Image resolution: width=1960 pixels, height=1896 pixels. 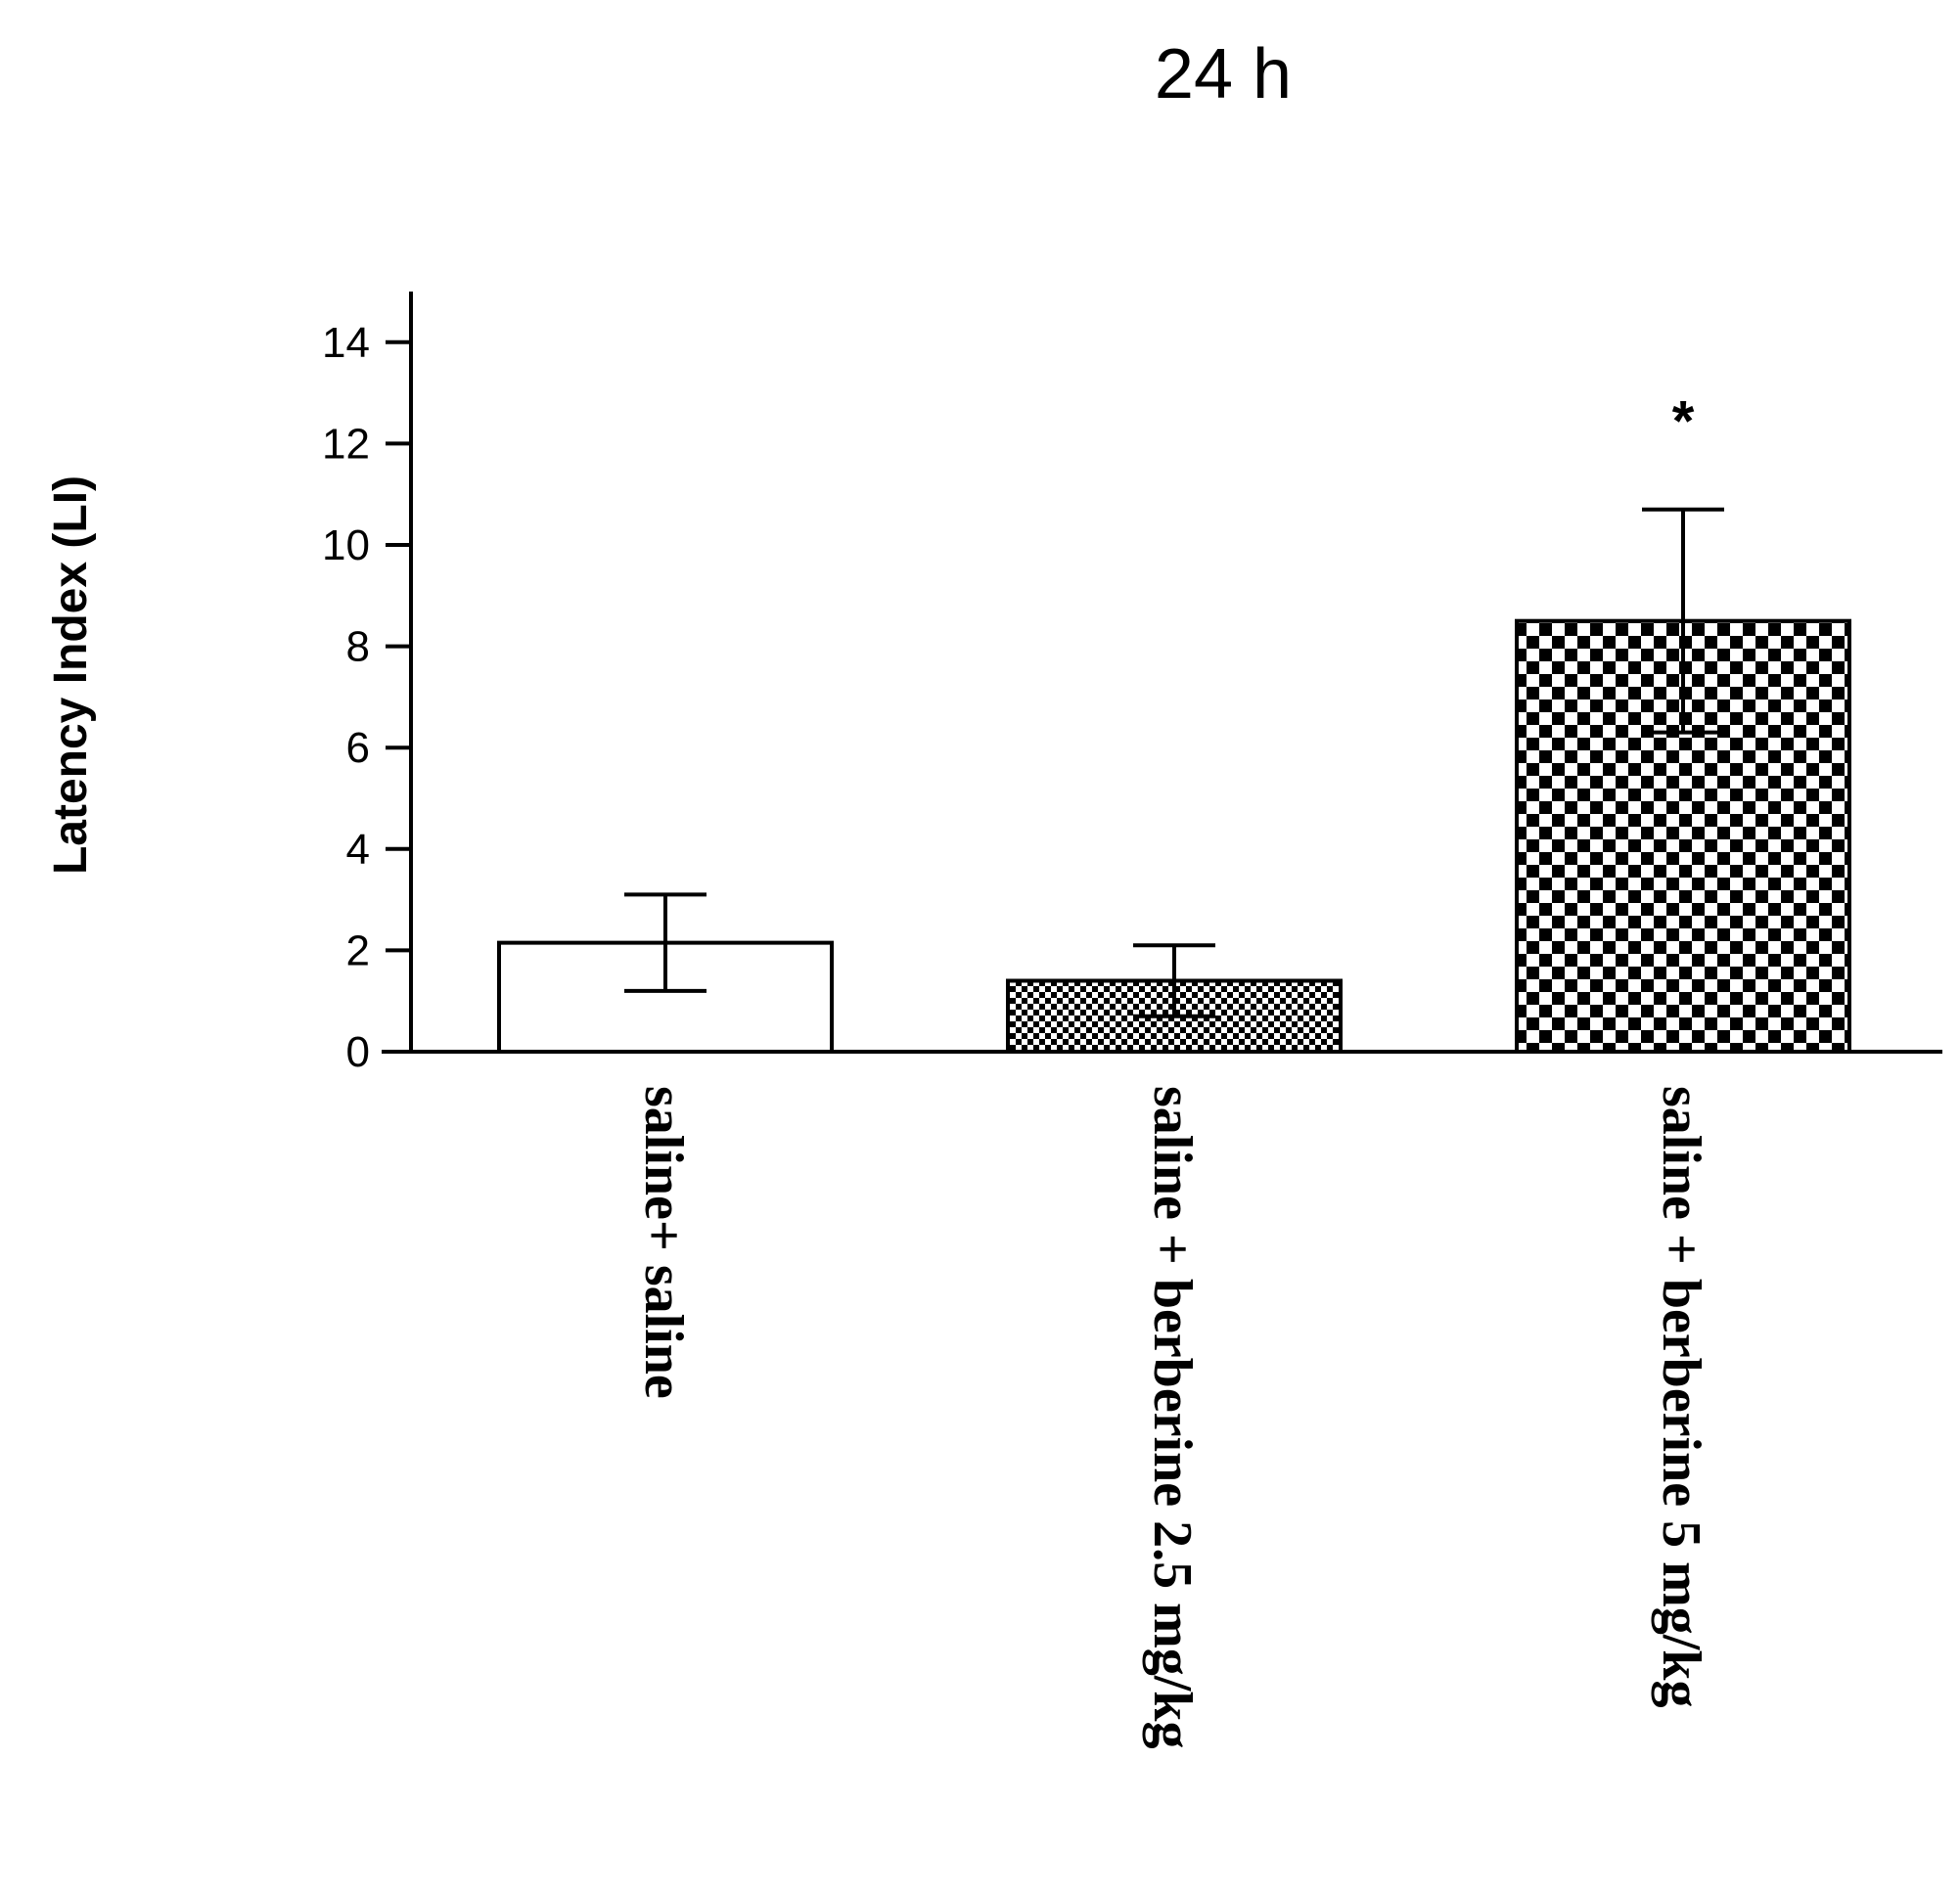 What do you see at coordinates (358, 950) in the screenshot?
I see `y-tick-label: 2` at bounding box center [358, 950].